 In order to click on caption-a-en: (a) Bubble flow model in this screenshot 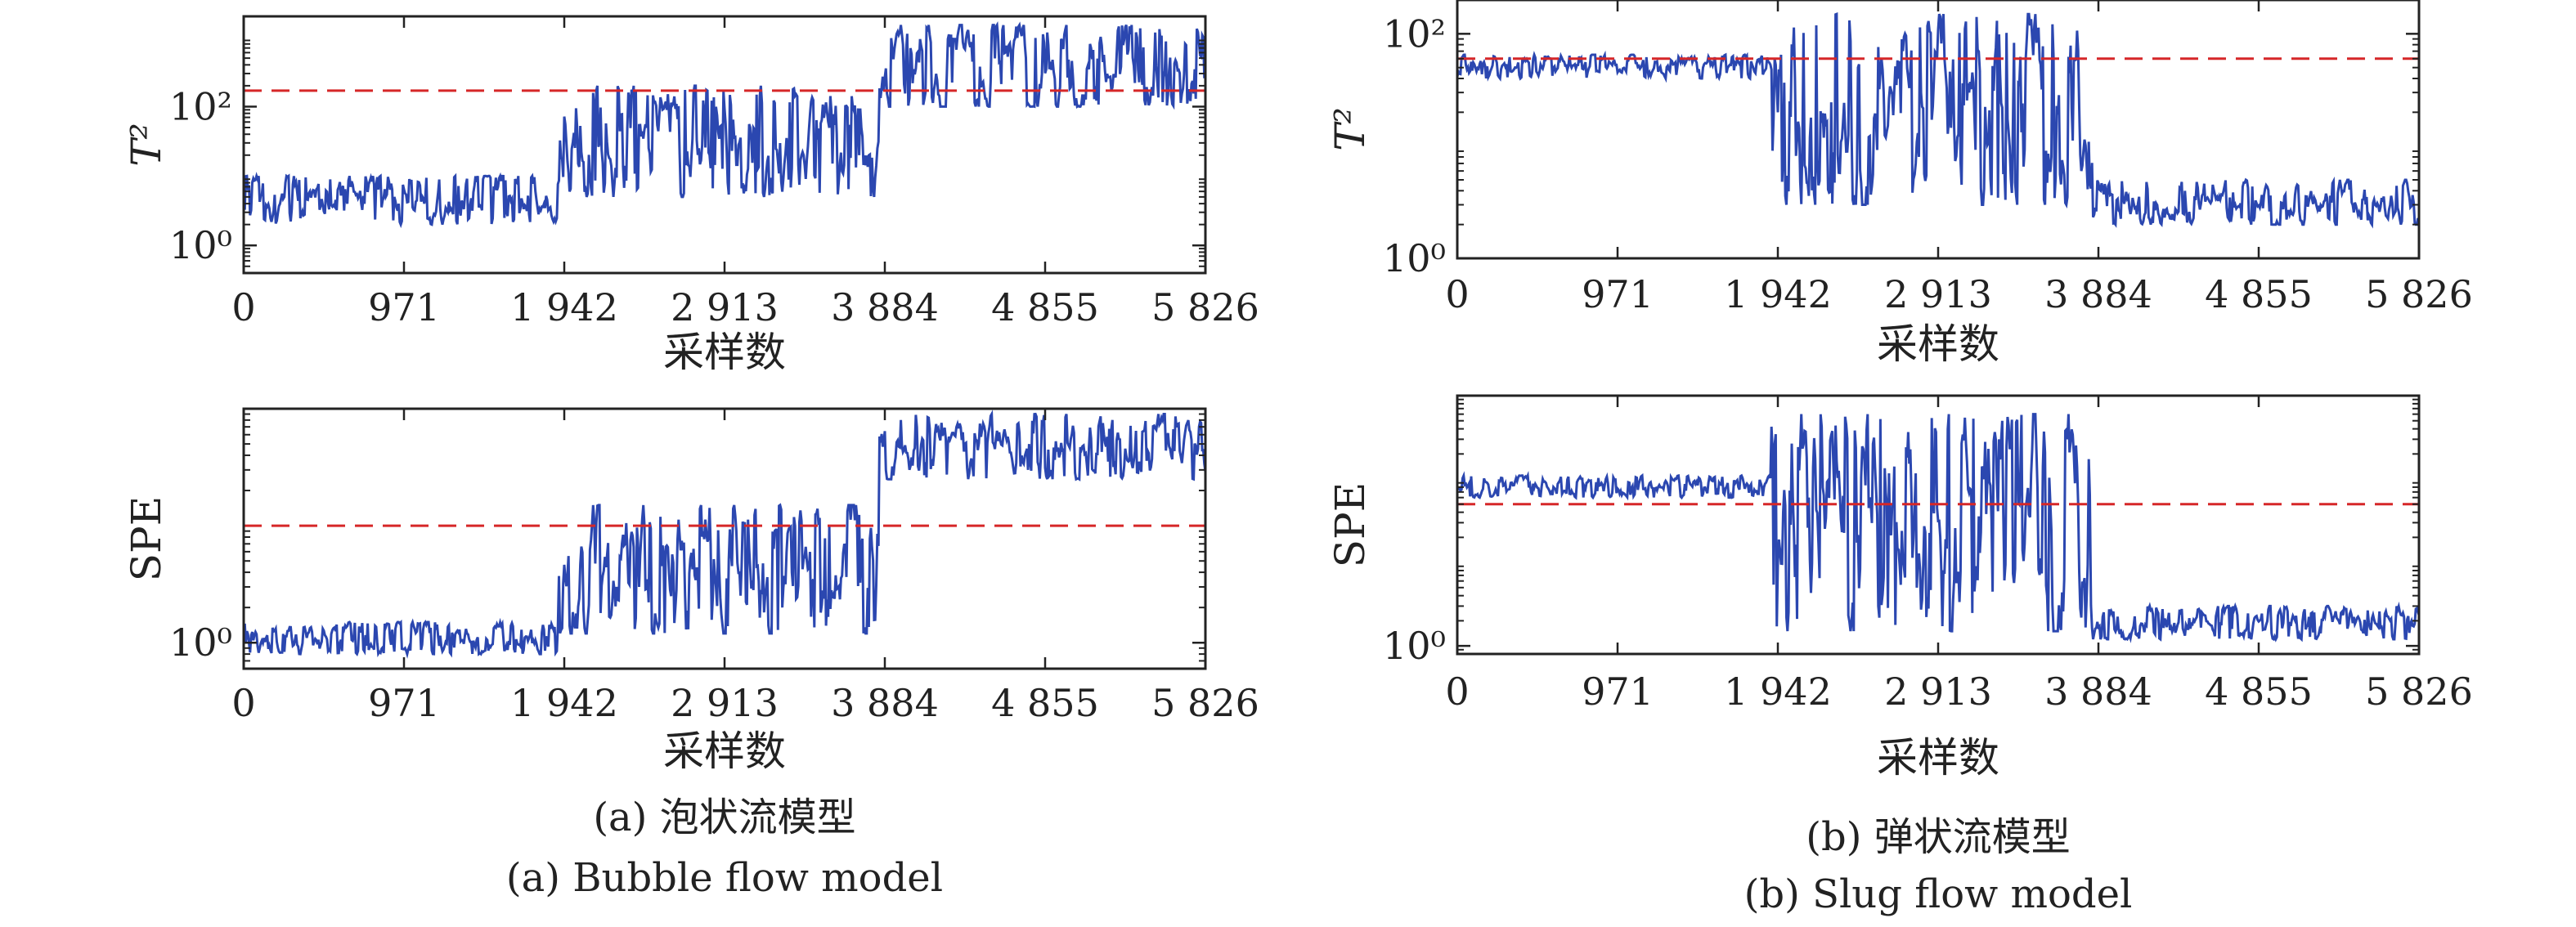, I will do `click(724, 878)`.